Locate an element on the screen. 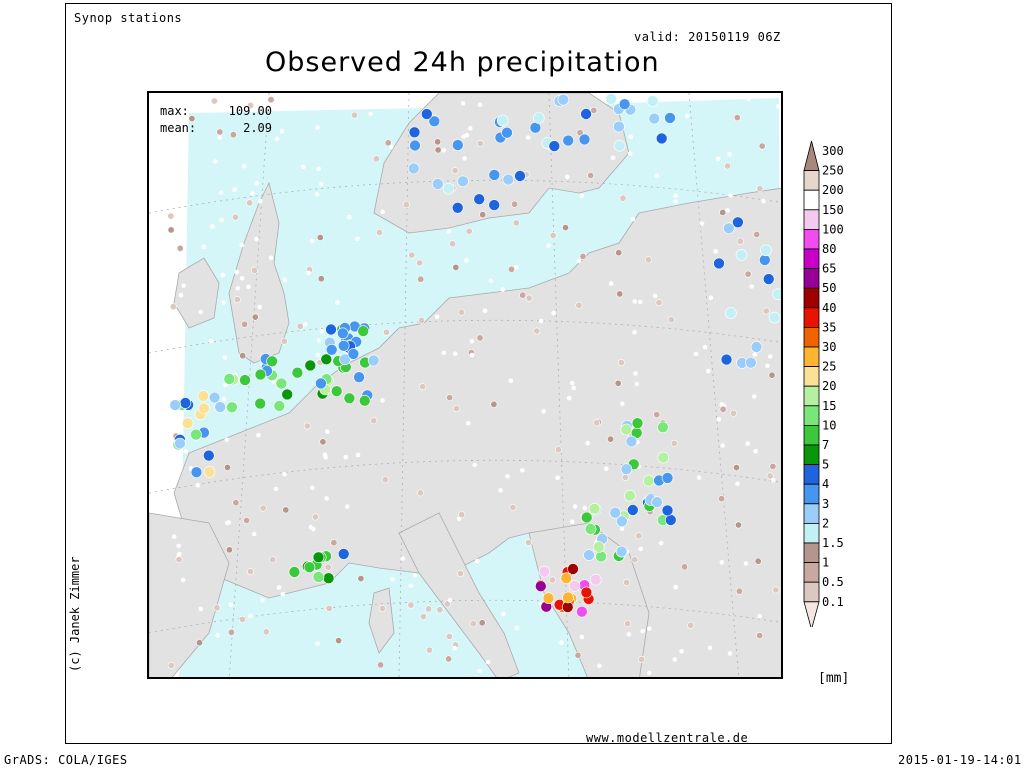 The image size is (1024, 768). grads-credit: GrADS: COLA/IGES is located at coordinates (66, 760).